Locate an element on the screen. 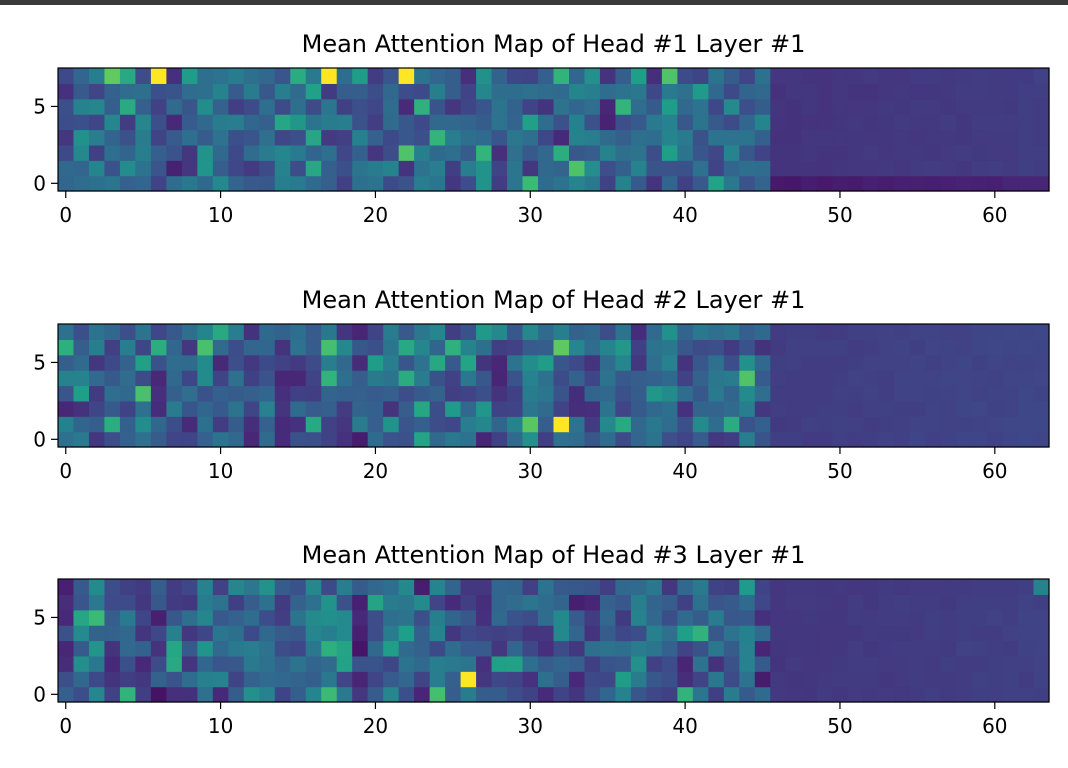 This screenshot has width=1068, height=768. chart-title: Mean Attention Map of Head #3 Layer #1 is located at coordinates (554, 555).